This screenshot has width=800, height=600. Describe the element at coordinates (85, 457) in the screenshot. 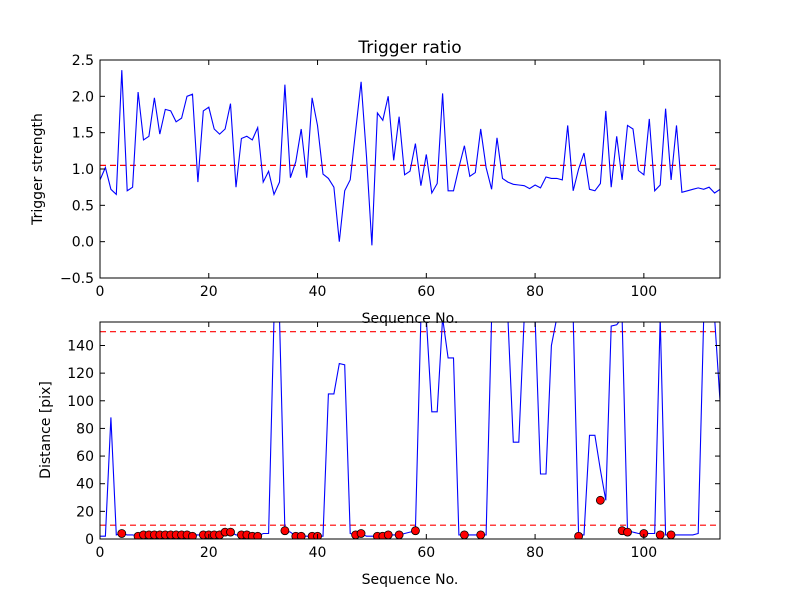

I see `y-tick-label: 60` at that location.